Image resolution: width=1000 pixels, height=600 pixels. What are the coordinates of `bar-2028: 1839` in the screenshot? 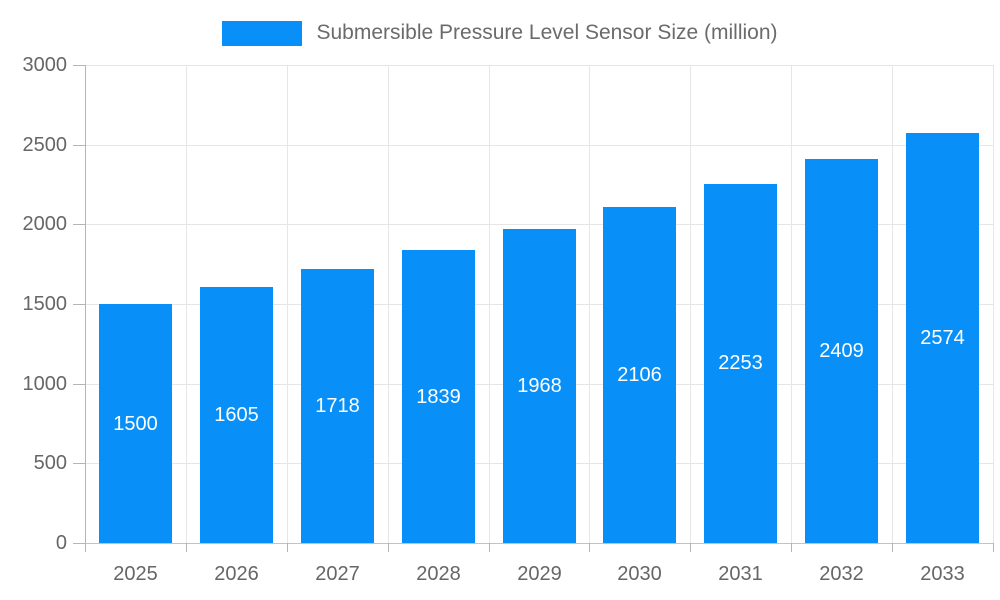 It's located at (438, 396).